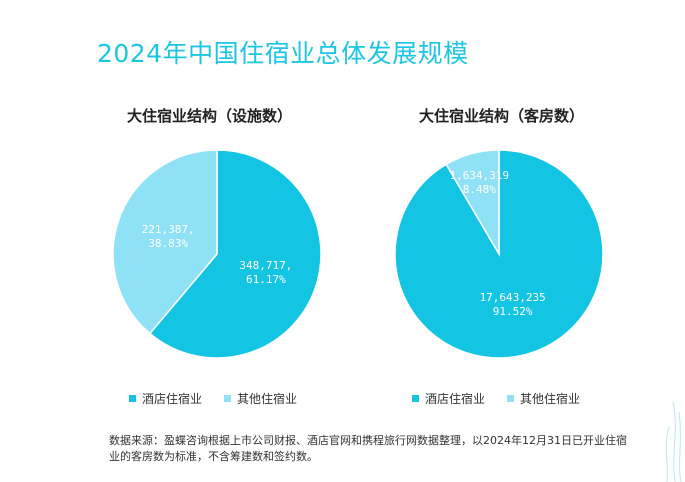 This screenshot has height=482, width=685. What do you see at coordinates (479, 175) in the screenshot?
I see `data-label-value-other: 1,634,319` at bounding box center [479, 175].